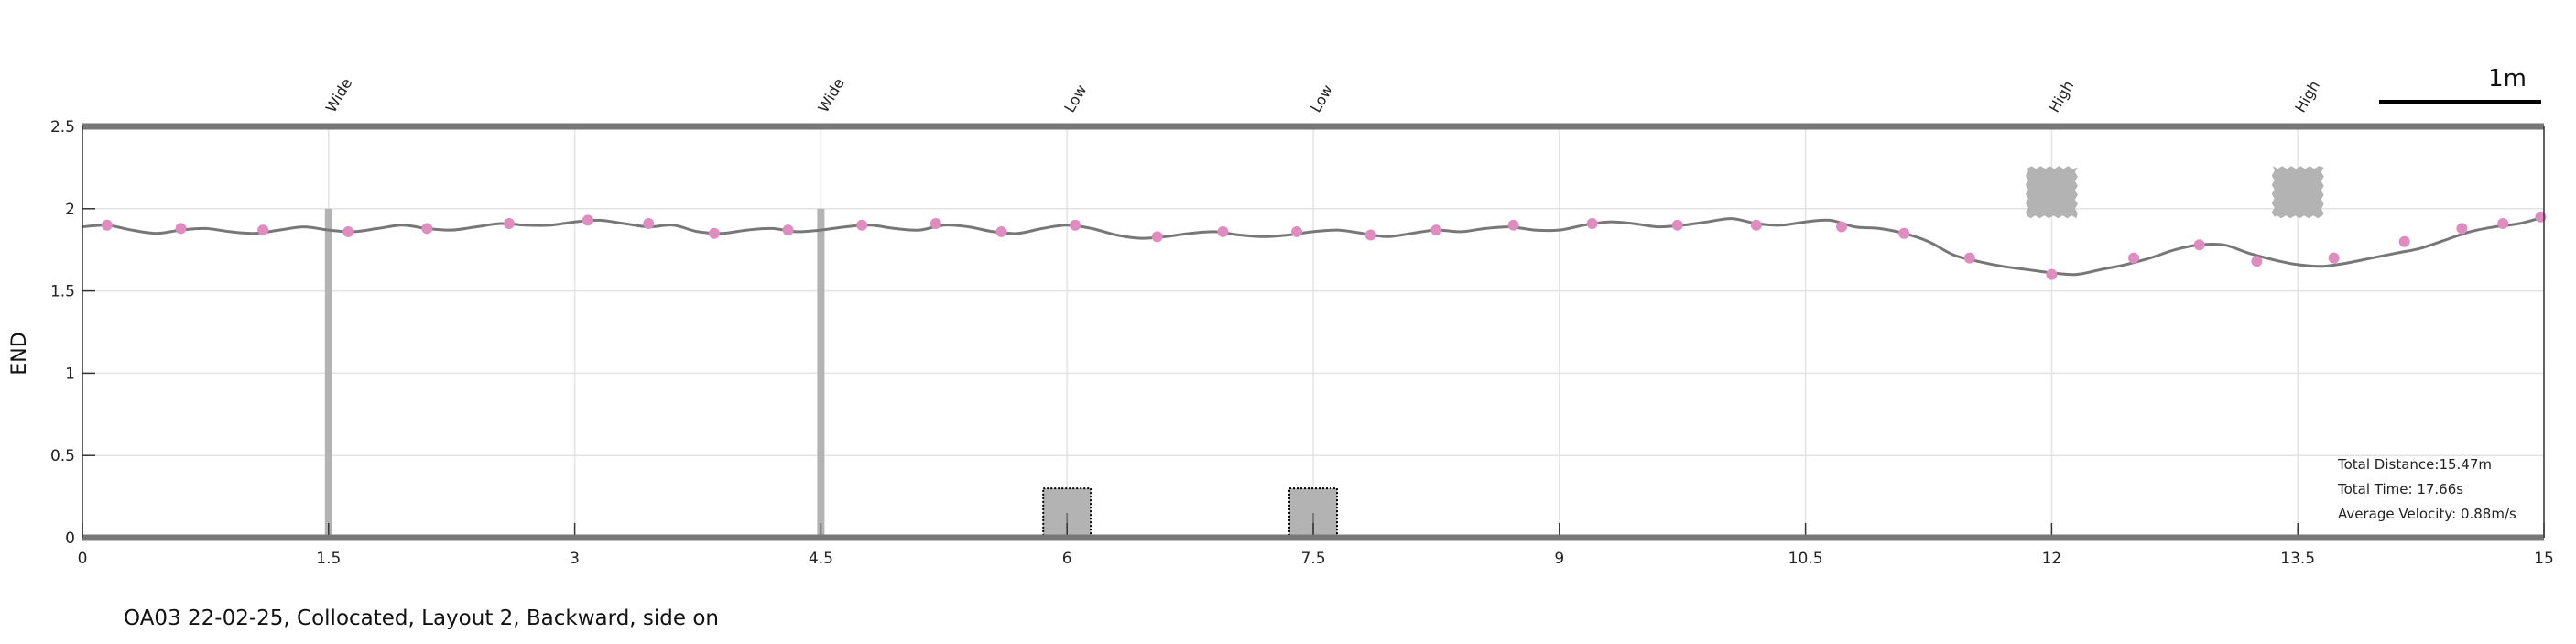 Image resolution: width=2576 pixels, height=644 pixels. What do you see at coordinates (328, 559) in the screenshot?
I see `x-tick-label: 1.5` at bounding box center [328, 559].